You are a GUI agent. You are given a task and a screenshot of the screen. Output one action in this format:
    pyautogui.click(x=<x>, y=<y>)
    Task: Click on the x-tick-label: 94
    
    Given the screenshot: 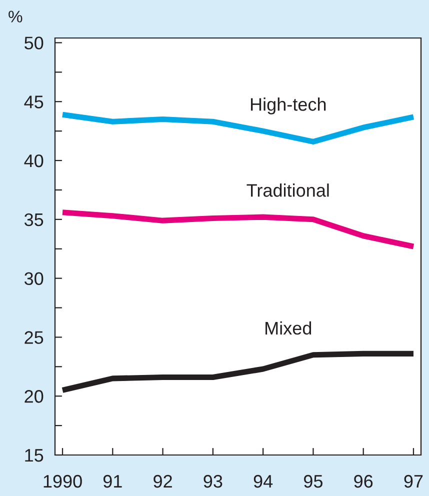 What is the action you would take?
    pyautogui.click(x=263, y=481)
    